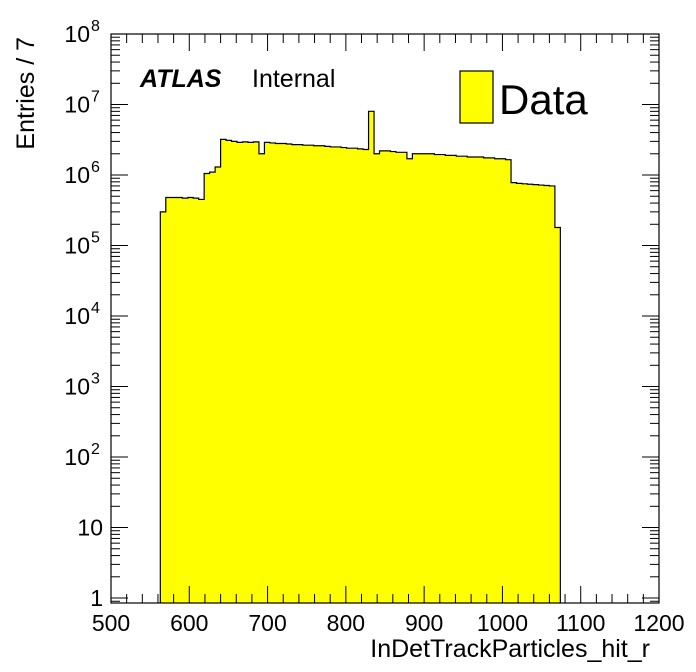  Describe the element at coordinates (95, 97) in the screenshot. I see `y-tick-exponent: 7` at that location.